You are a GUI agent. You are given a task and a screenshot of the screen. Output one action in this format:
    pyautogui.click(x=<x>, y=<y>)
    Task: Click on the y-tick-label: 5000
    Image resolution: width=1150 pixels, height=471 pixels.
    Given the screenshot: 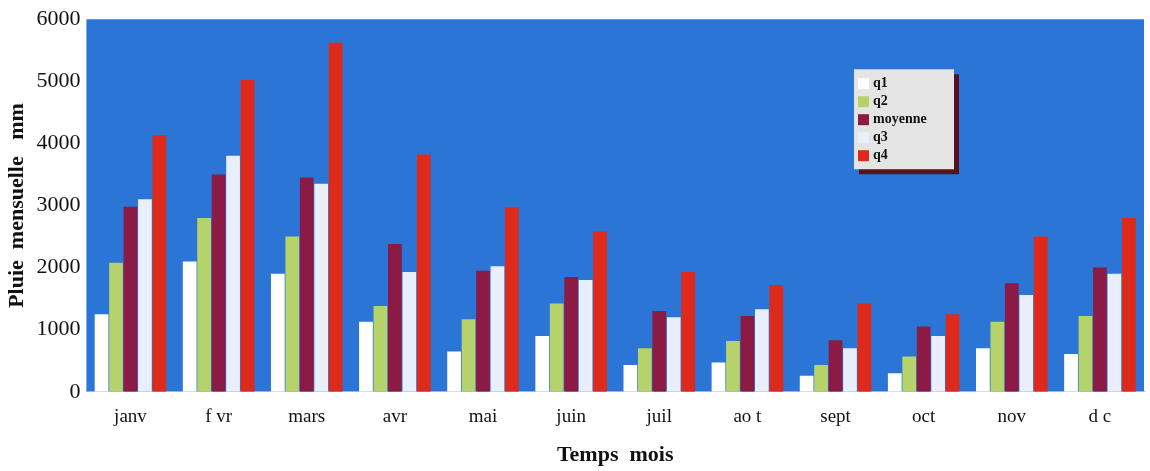 What is the action you would take?
    pyautogui.click(x=58, y=80)
    